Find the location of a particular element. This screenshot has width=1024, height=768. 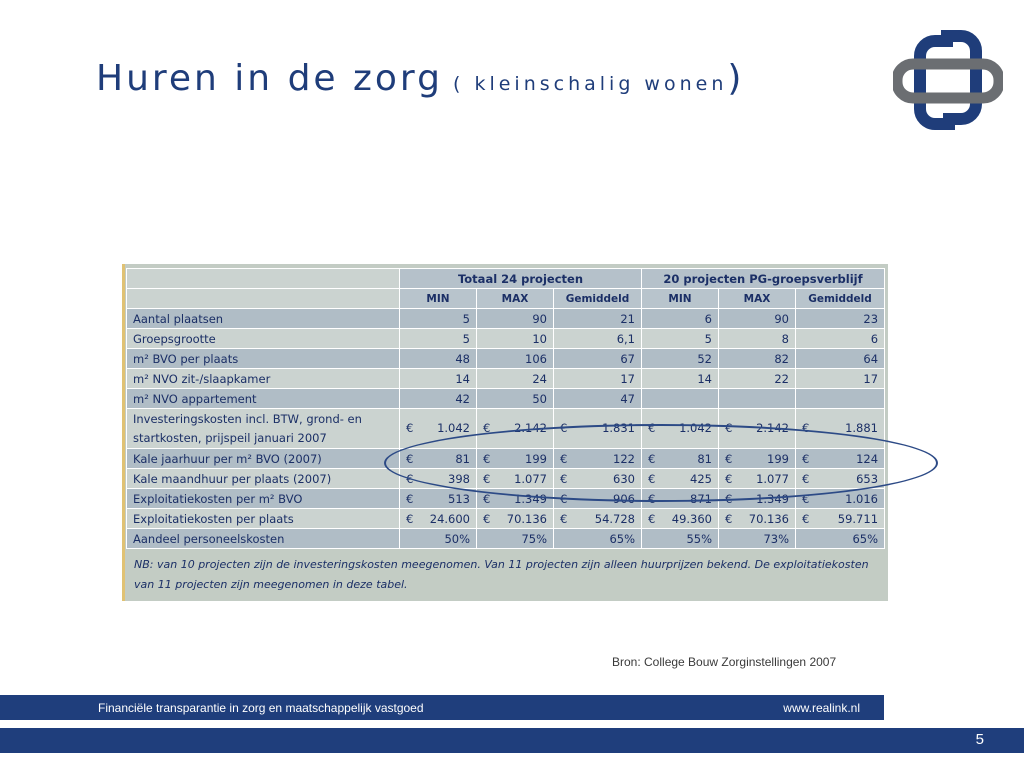

slide-title-main: Huren in de zorg is located at coordinates (269, 78).